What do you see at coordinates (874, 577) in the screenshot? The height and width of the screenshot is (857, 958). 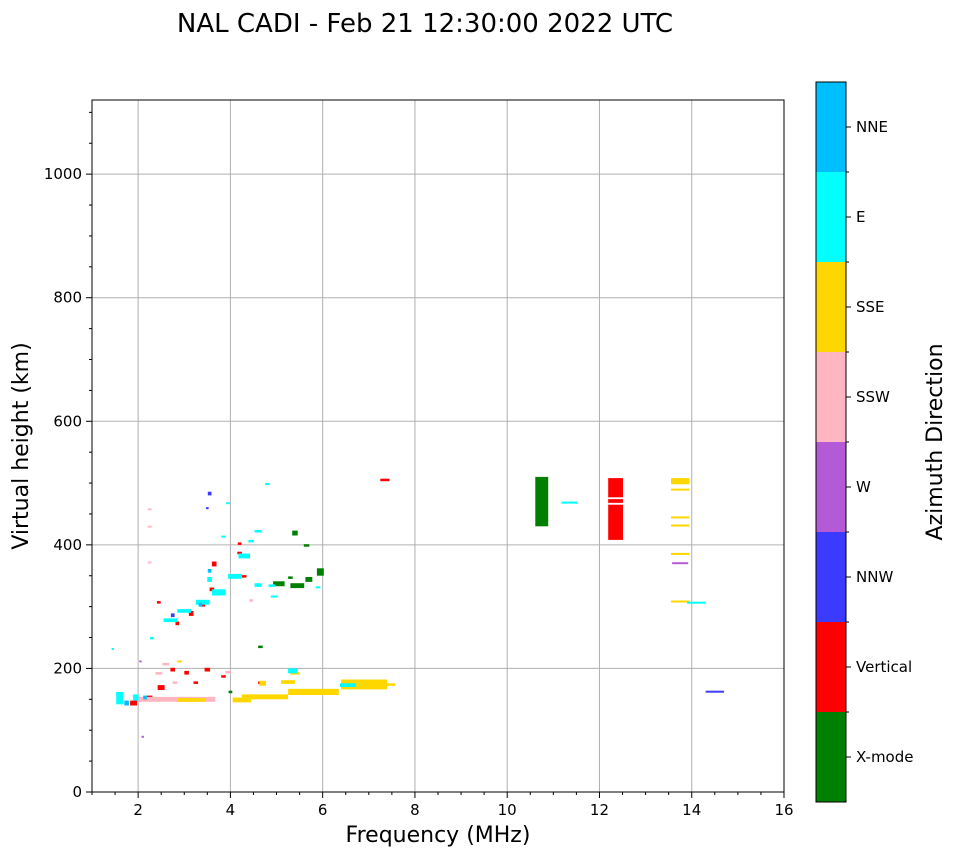 I see `colorbar-tick-label: NNW` at bounding box center [874, 577].